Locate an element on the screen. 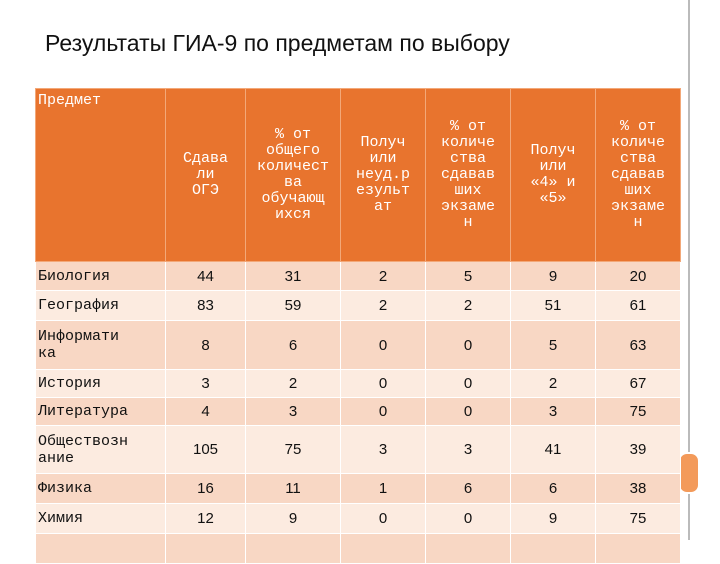 This screenshot has height=564, width=720. table-row: Литература 4 3 0 0 3 75 is located at coordinates (358, 411).